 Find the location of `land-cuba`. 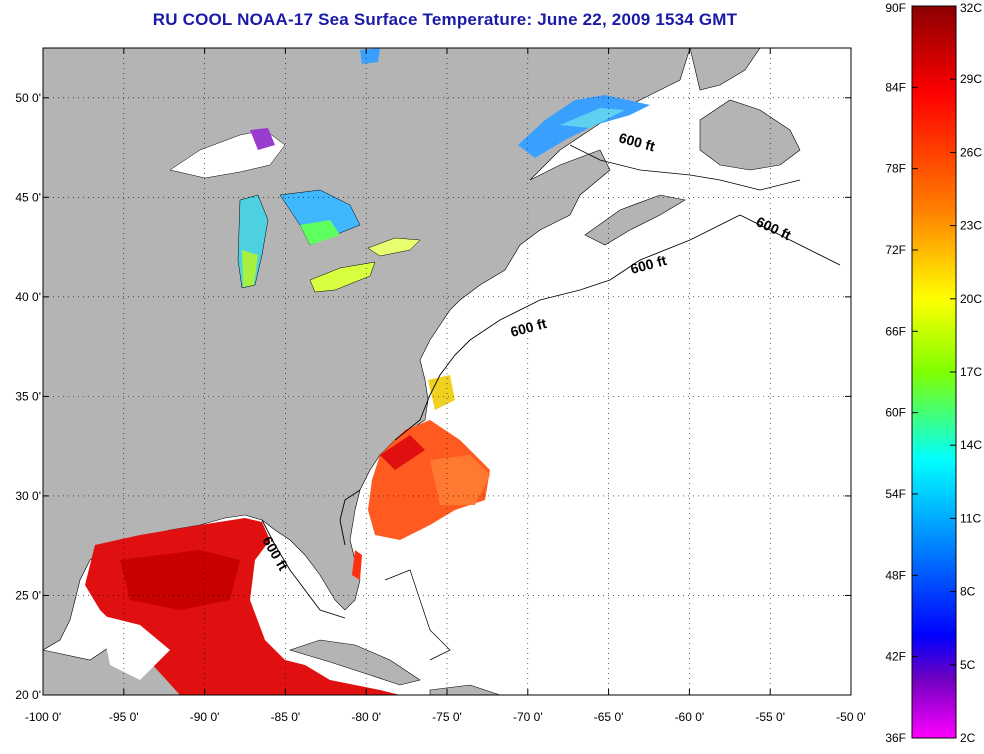

land-cuba is located at coordinates (355, 662).